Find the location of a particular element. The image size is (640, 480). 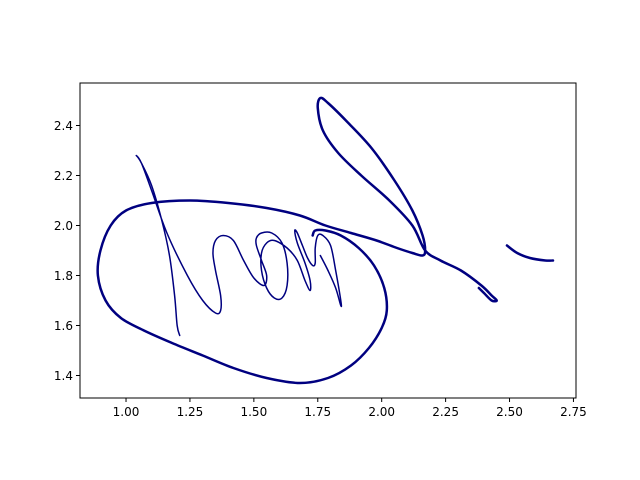

y-tick-label-1: 1.6 is located at coordinates (63, 326).